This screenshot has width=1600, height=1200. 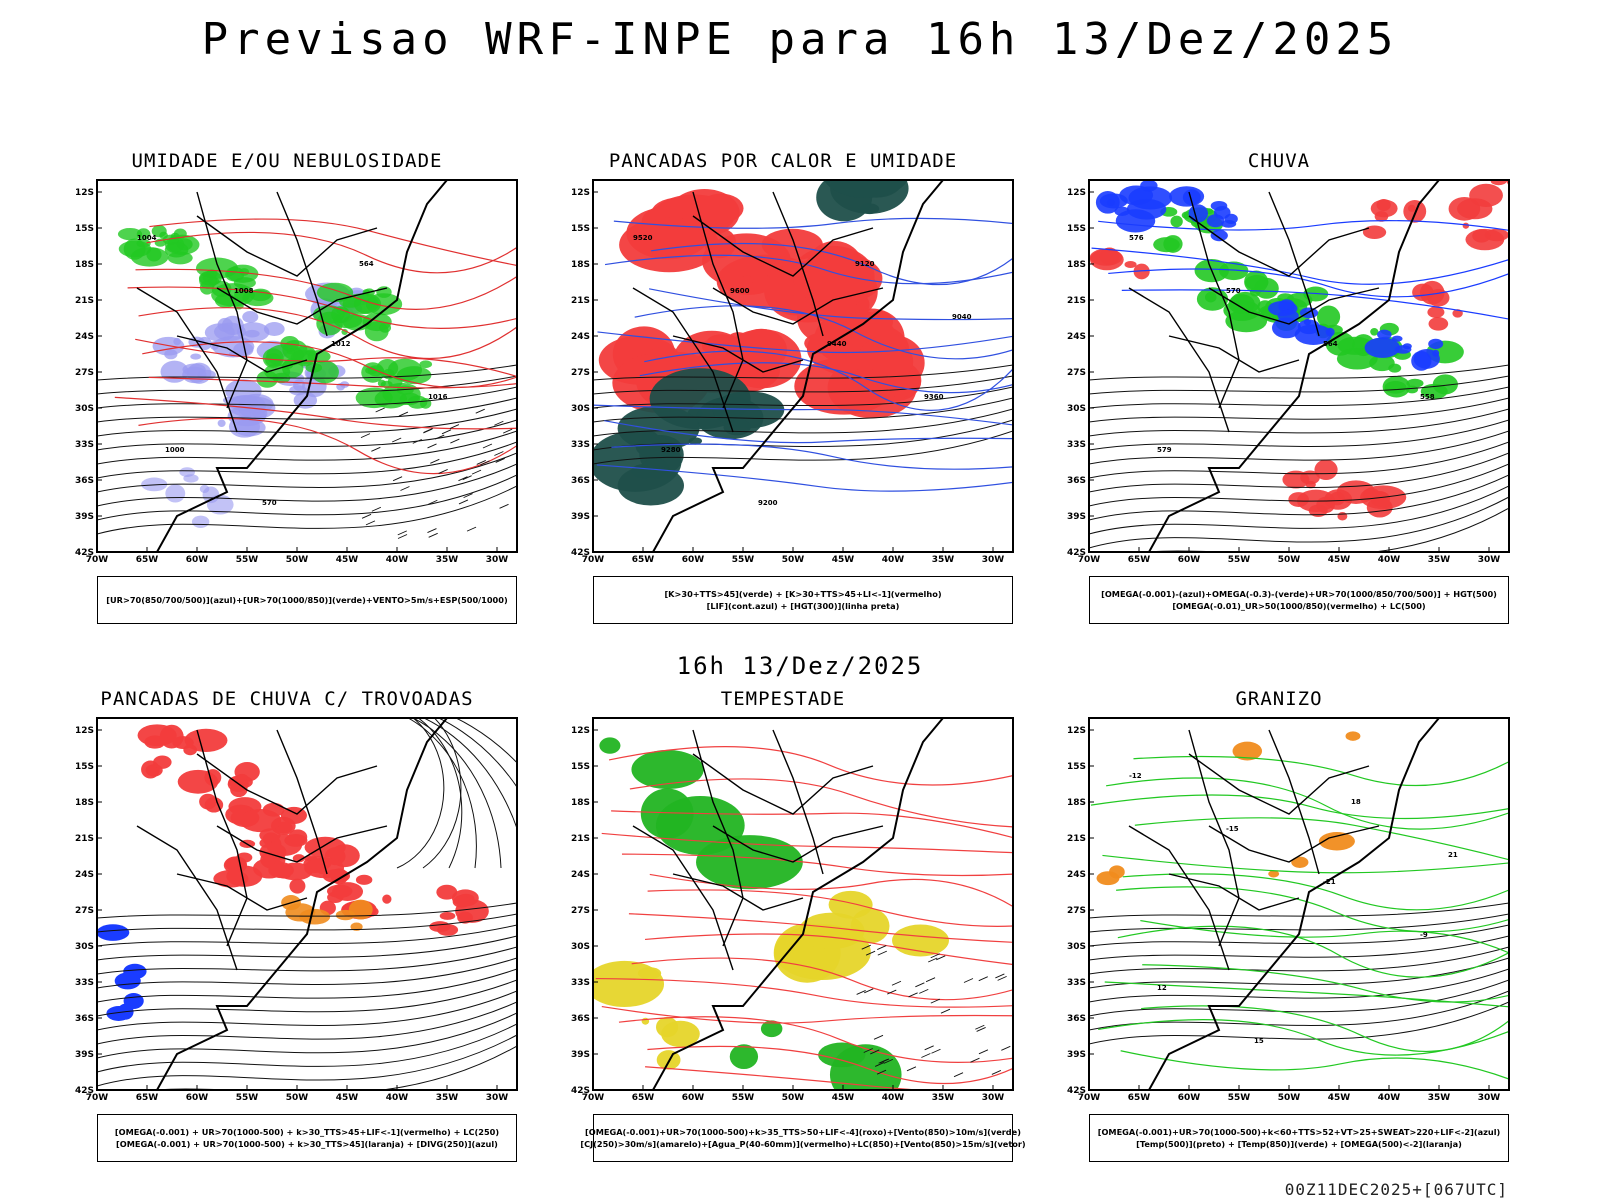 What do you see at coordinates (1300, 270) in the screenshot?
I see `colored-contours` at bounding box center [1300, 270].